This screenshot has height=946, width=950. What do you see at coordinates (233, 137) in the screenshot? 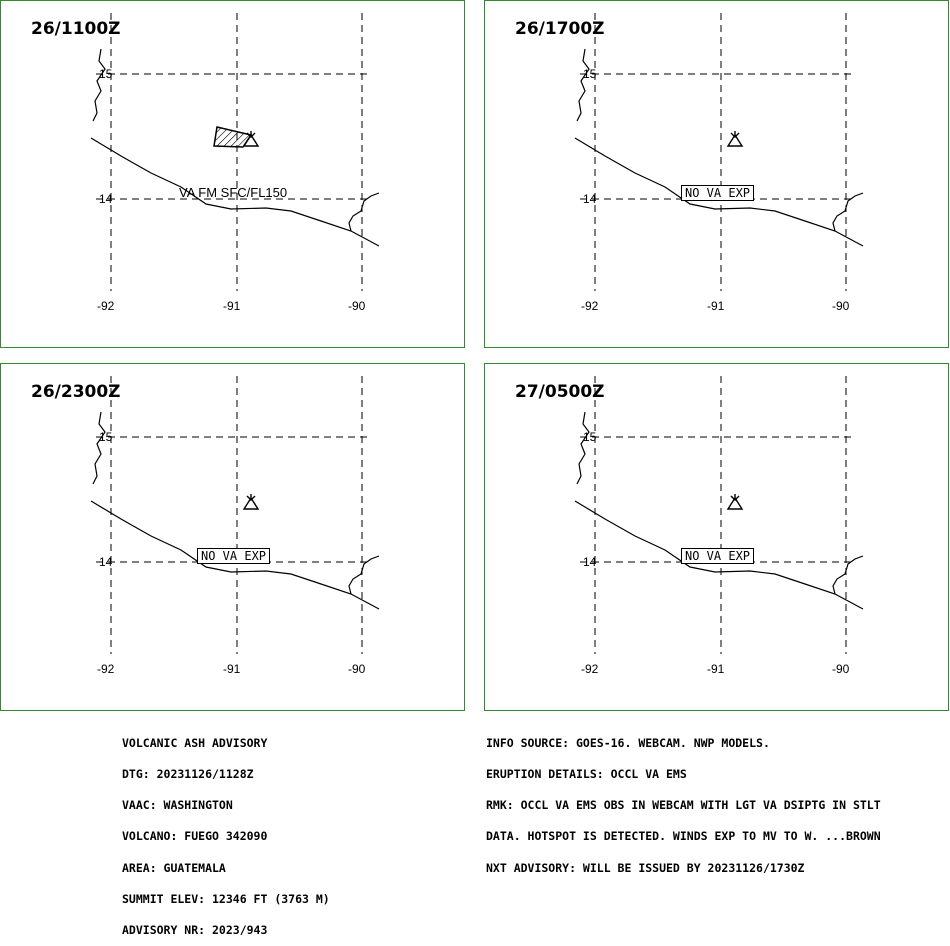
I see `ash-polygon` at bounding box center [233, 137].